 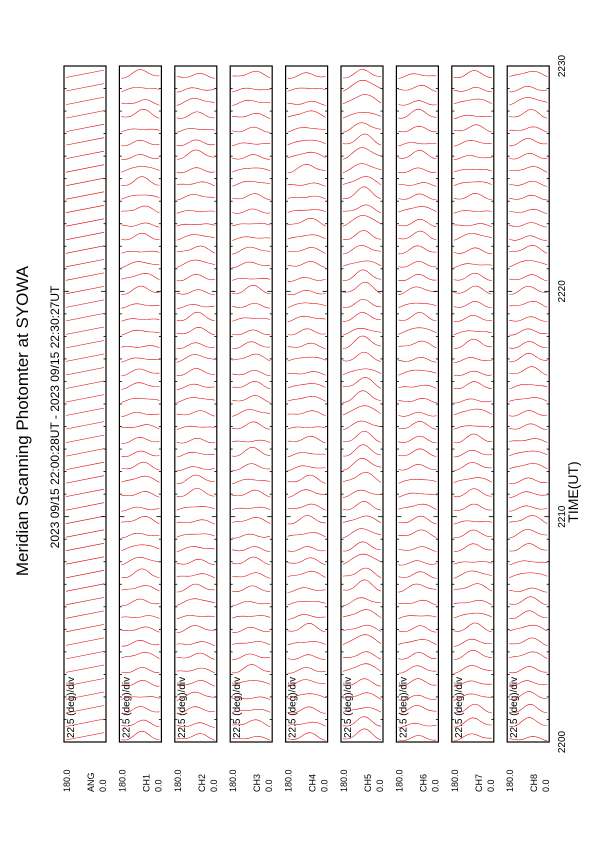 I want to click on panel-ch5: 22.5 (deg)/div 180.0 CH5 0.0, so click(x=362, y=428).